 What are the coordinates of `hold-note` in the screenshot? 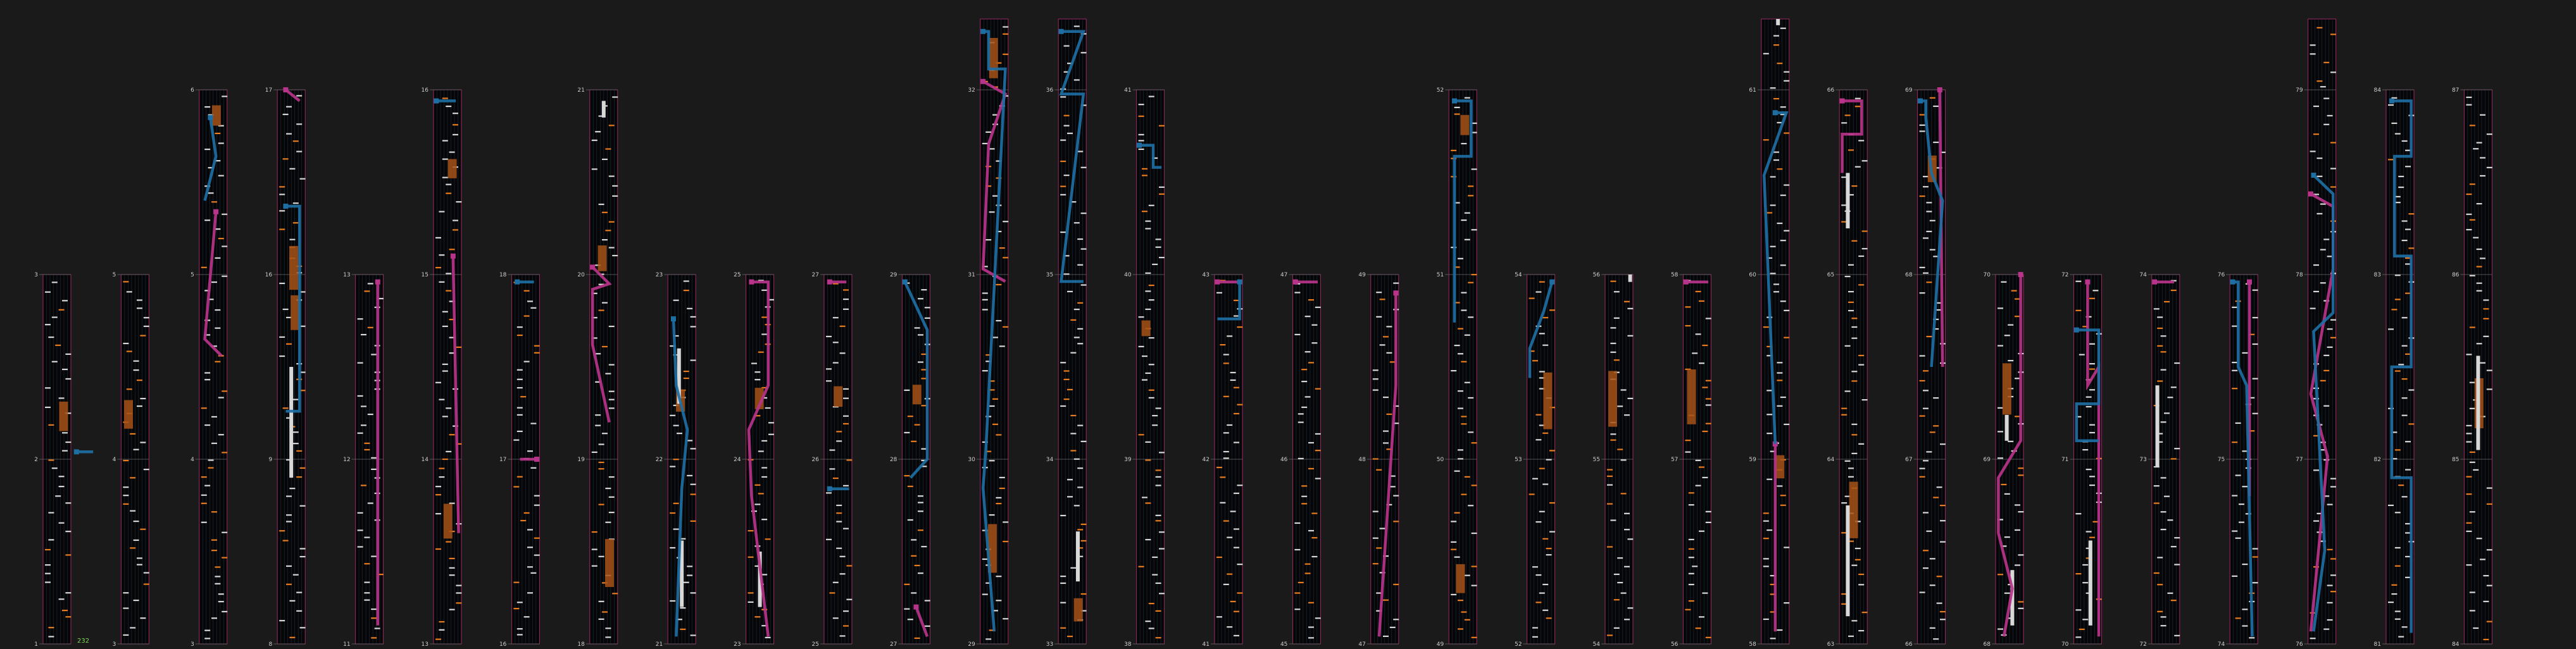 It's located at (129, 414).